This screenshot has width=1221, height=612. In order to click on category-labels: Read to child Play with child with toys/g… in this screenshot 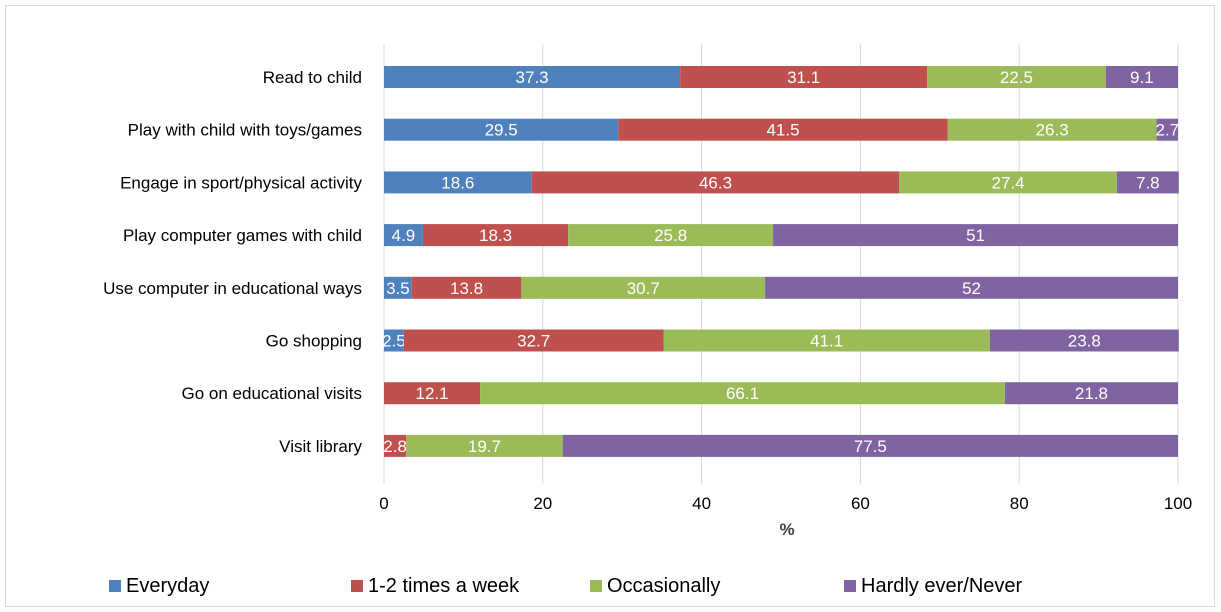, I will do `click(232, 262)`.